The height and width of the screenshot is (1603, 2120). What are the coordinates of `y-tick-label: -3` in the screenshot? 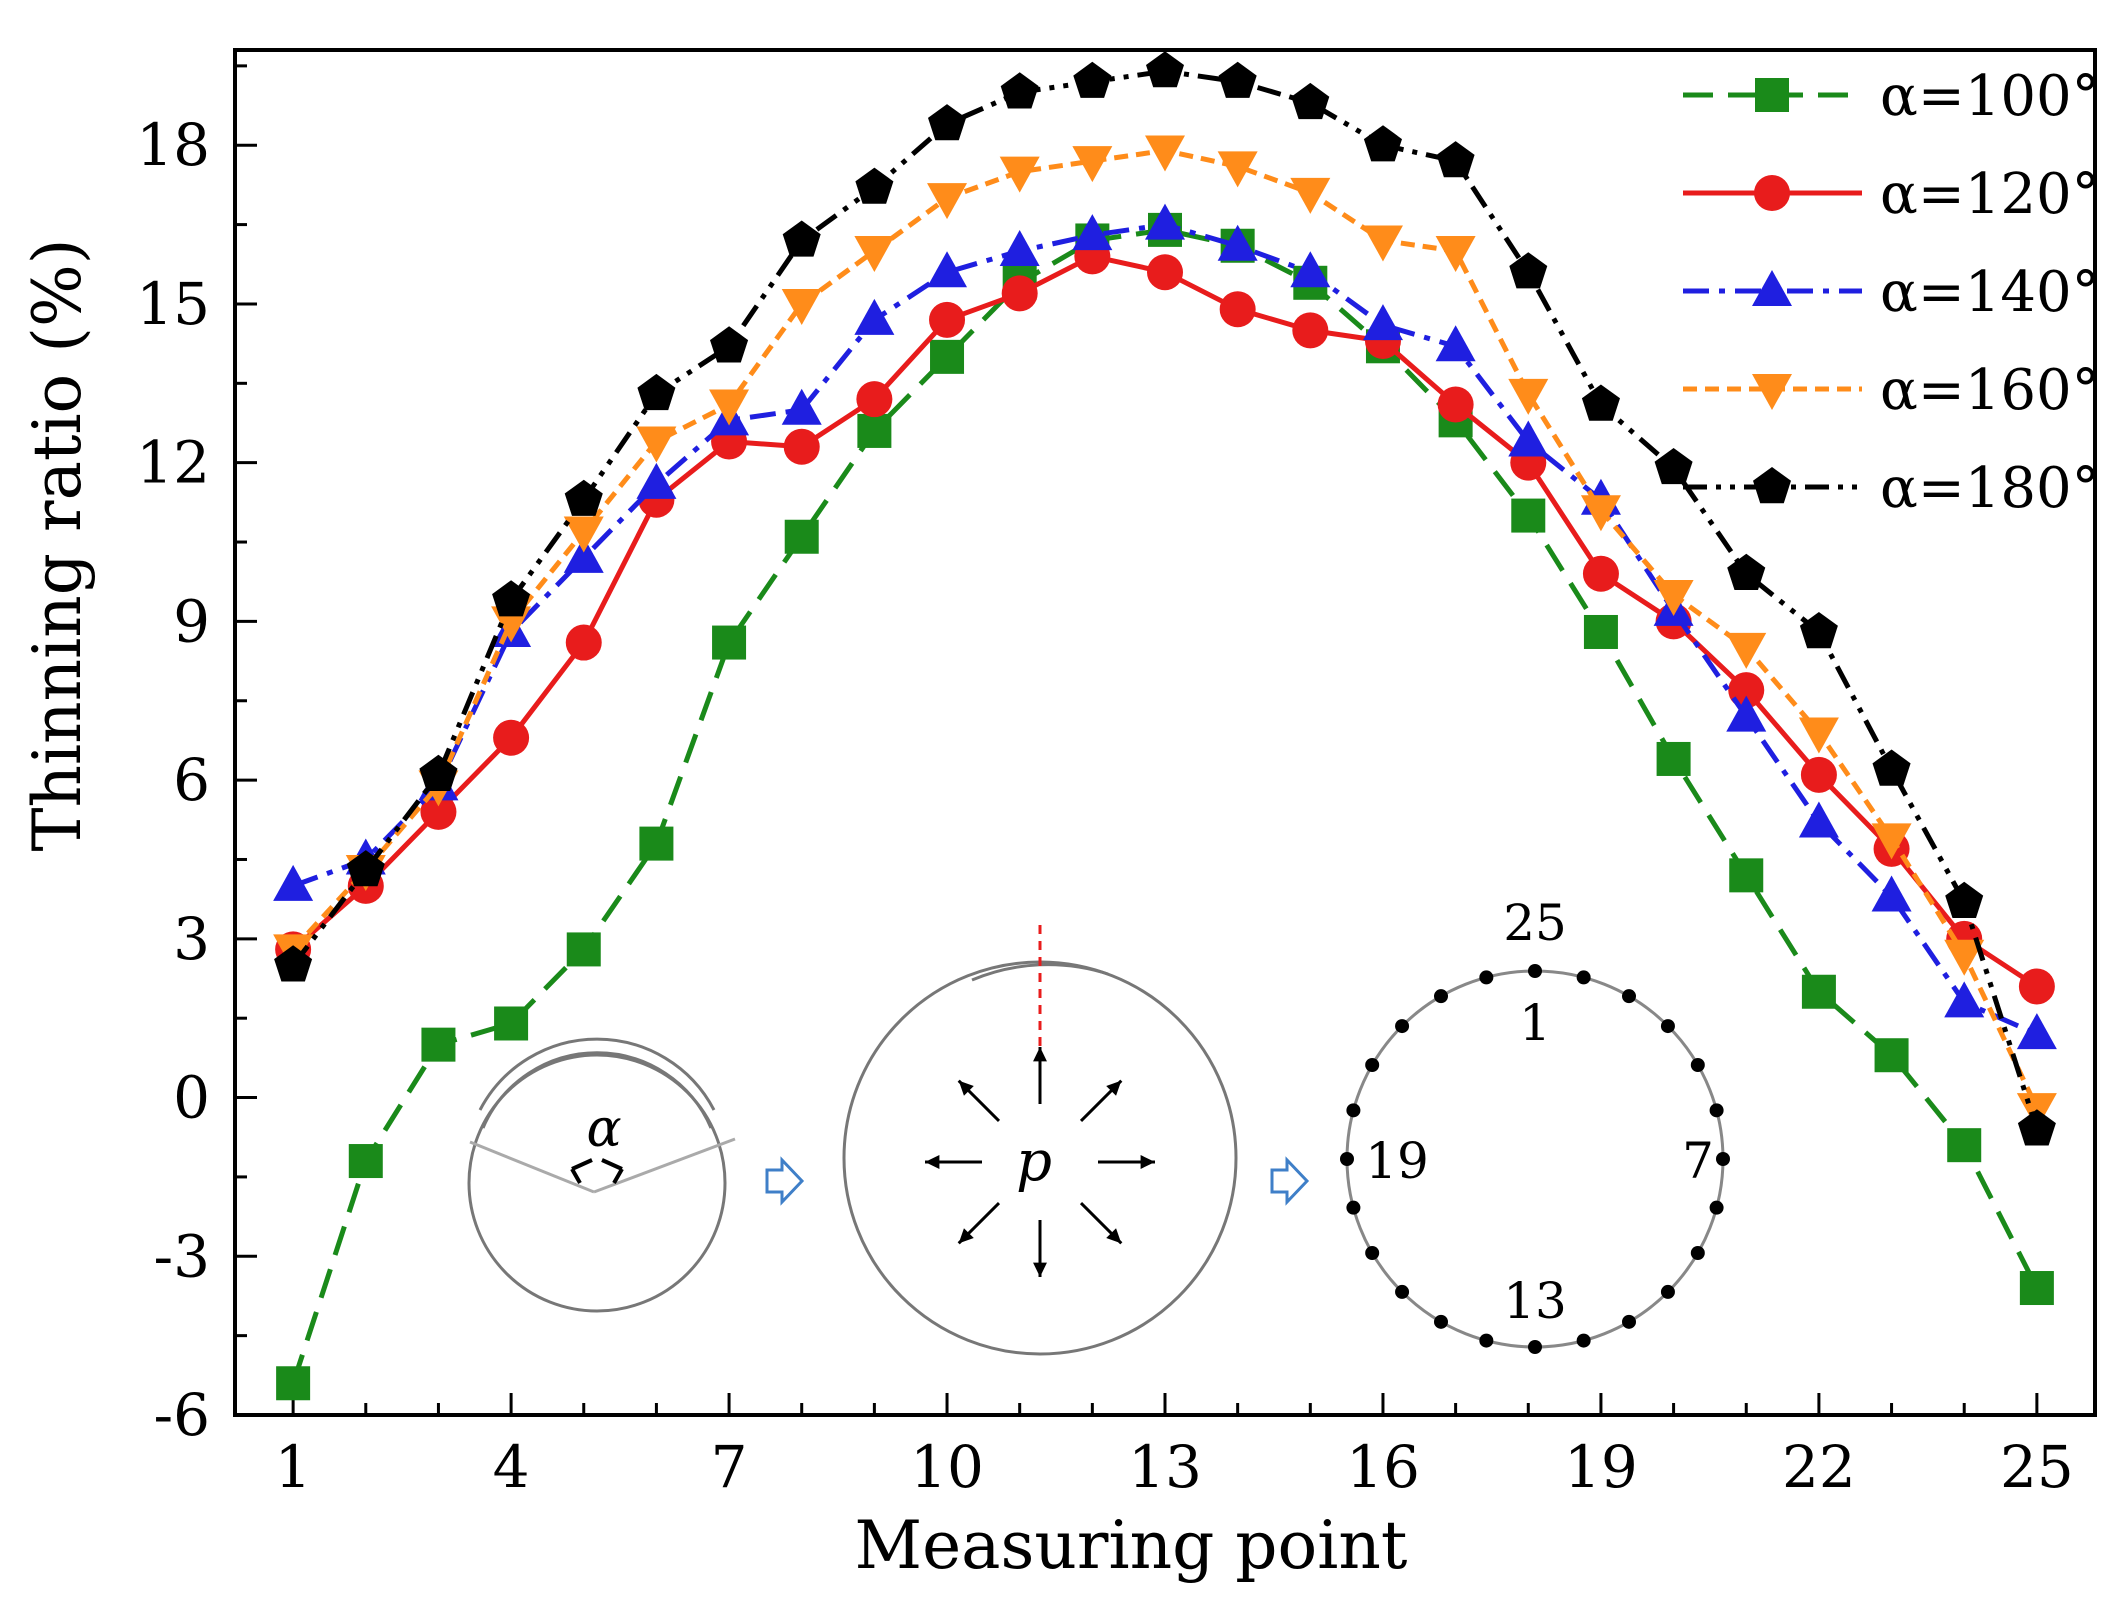 It's located at (182, 1256).